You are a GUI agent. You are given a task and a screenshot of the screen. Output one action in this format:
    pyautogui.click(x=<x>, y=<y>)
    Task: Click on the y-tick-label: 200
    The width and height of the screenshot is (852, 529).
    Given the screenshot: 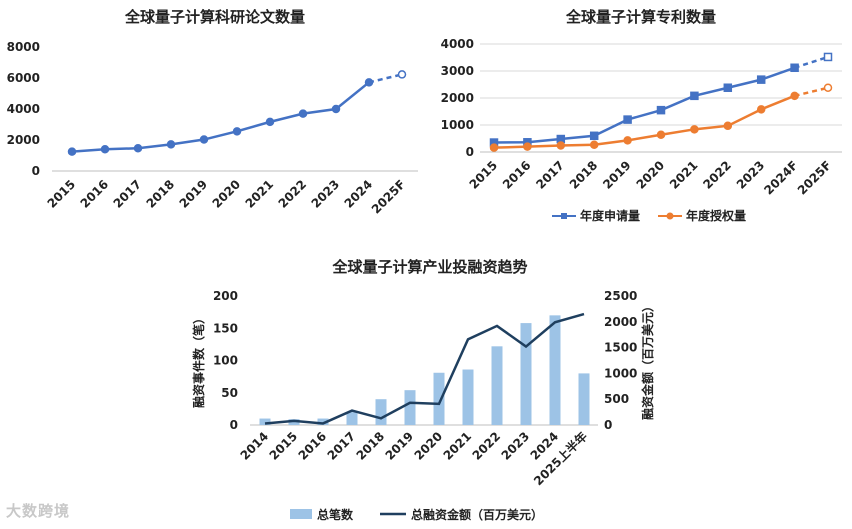 What is the action you would take?
    pyautogui.click(x=225, y=296)
    